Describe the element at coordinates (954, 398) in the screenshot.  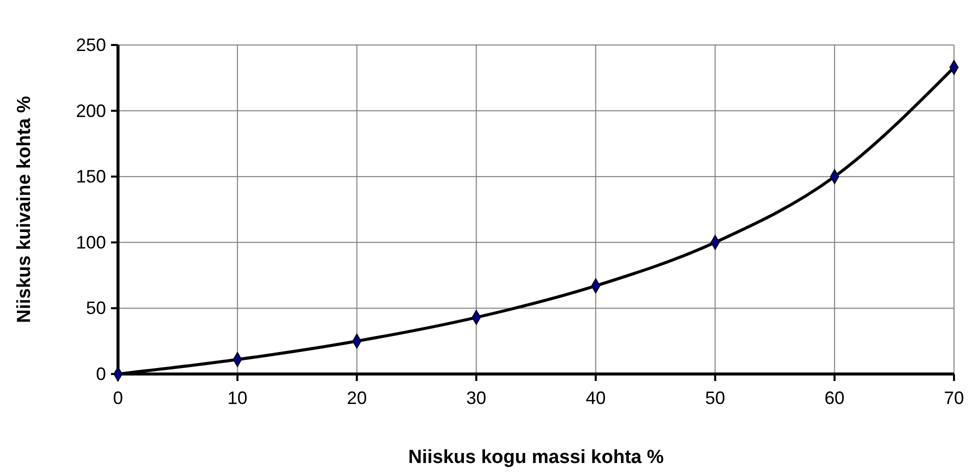
I see `x-tick-label: 70` at that location.